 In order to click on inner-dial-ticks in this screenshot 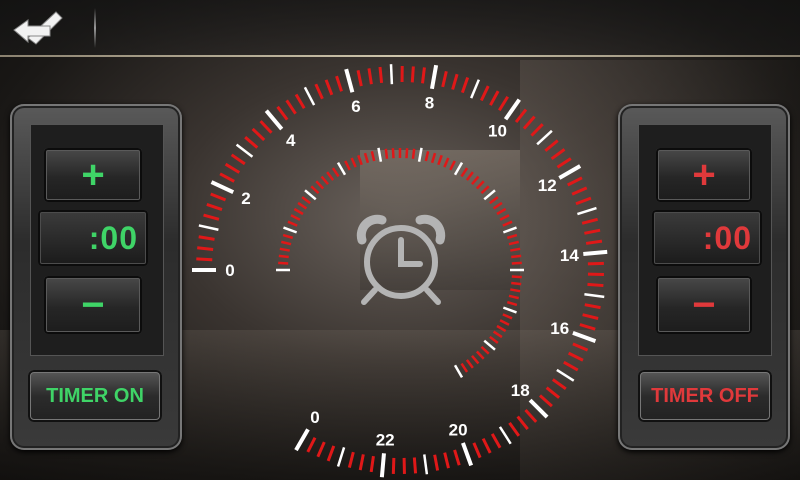, I will do `click(400, 263)`.